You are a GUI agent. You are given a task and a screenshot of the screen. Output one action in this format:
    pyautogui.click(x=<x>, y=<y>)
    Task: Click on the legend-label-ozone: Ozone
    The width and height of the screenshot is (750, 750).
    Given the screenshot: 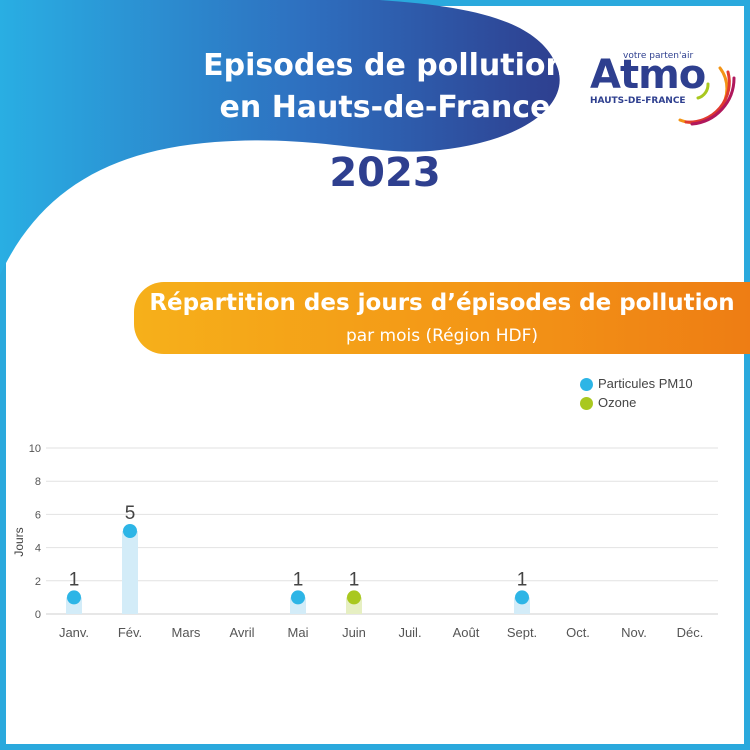 What is the action you would take?
    pyautogui.click(x=617, y=402)
    